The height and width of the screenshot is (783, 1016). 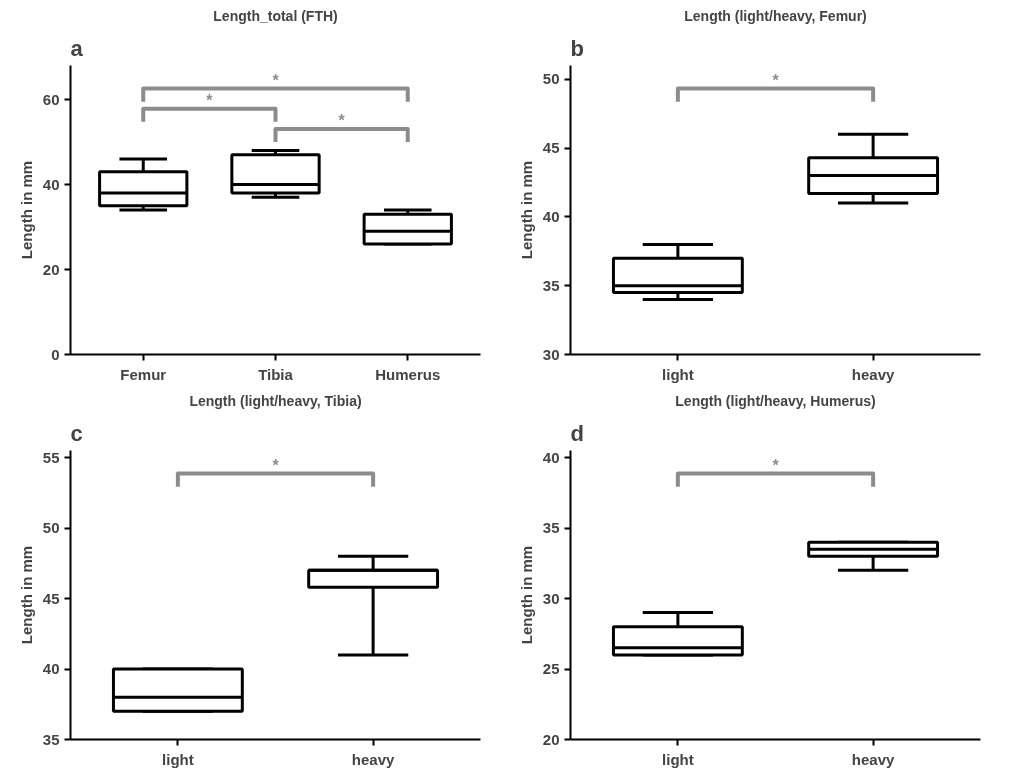 What do you see at coordinates (551, 669) in the screenshot?
I see `y-tick-label: 25` at bounding box center [551, 669].